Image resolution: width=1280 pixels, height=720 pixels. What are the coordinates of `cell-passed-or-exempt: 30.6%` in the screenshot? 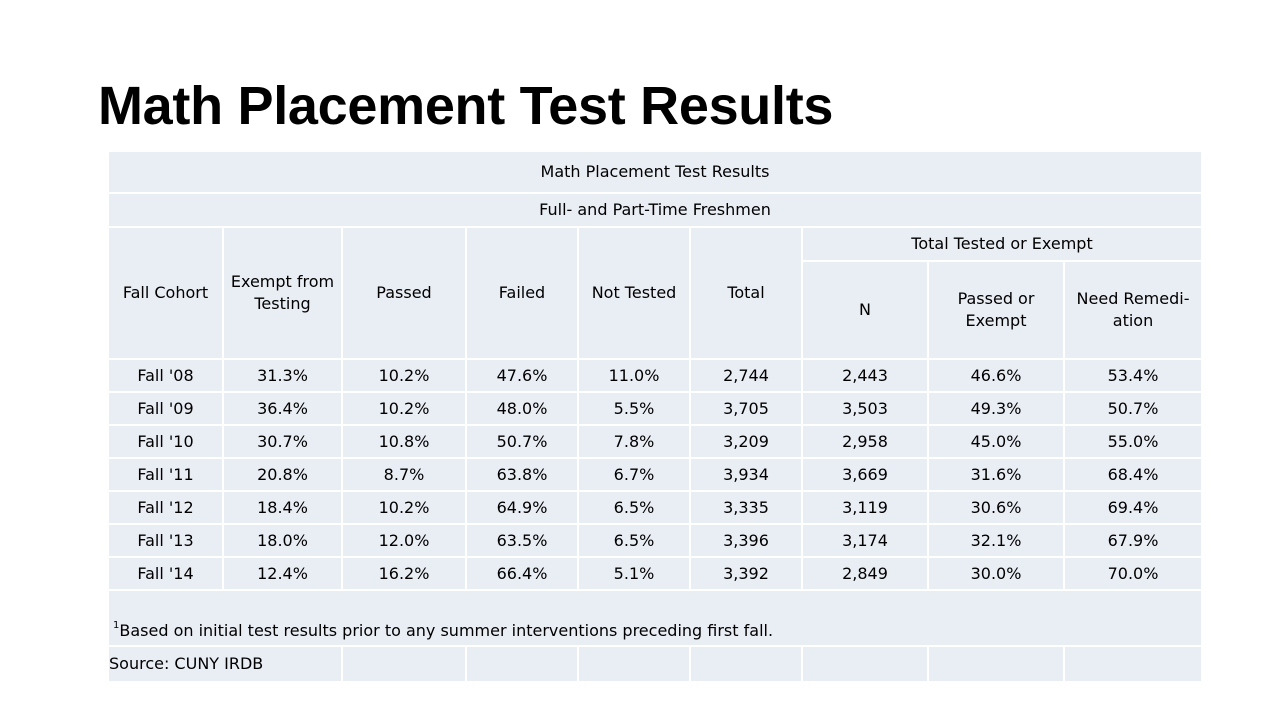 It's located at (996, 507).